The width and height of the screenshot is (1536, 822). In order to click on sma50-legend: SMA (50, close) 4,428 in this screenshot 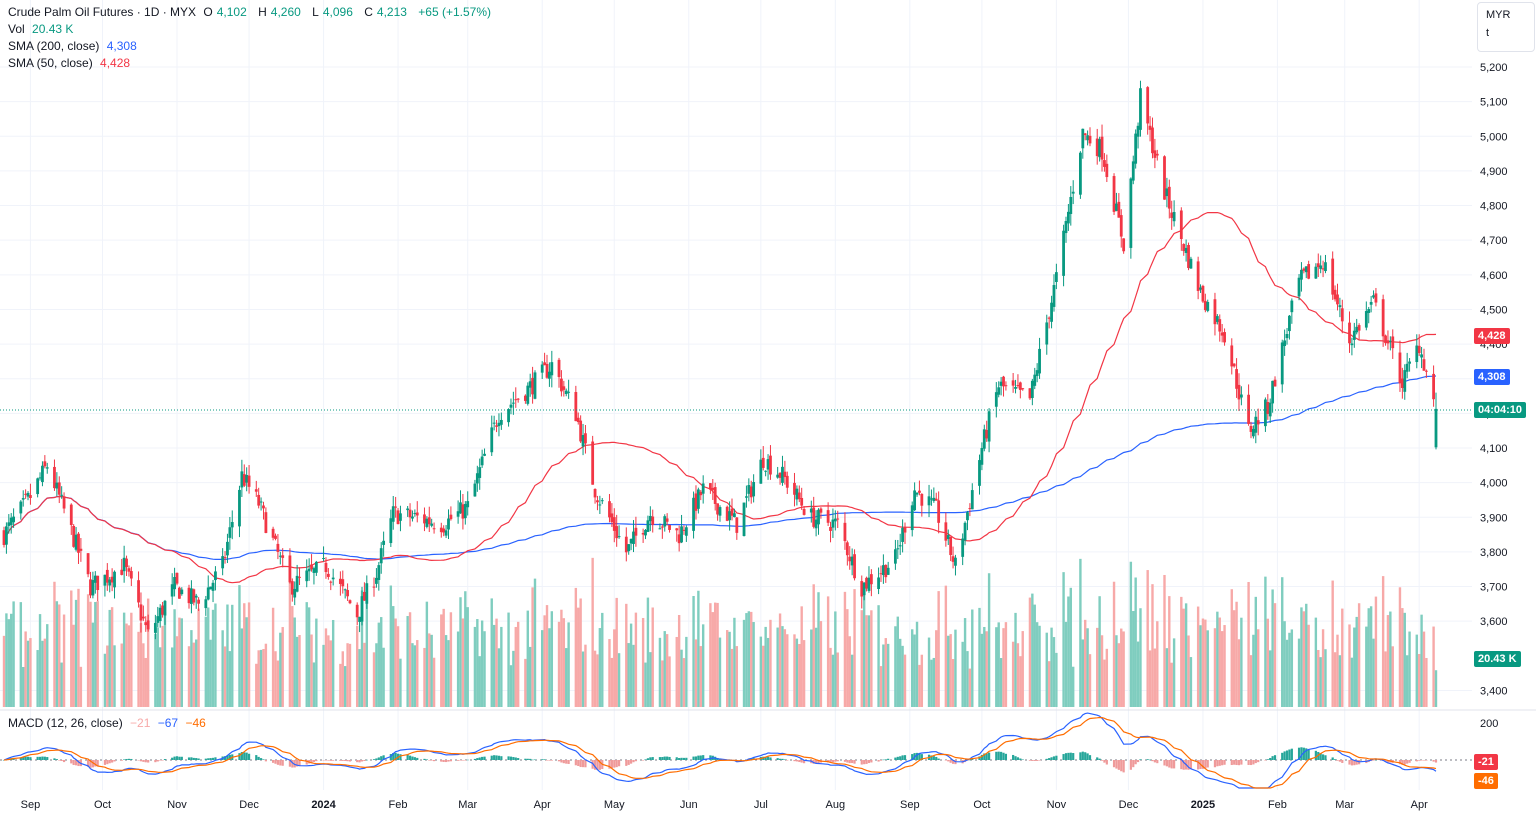, I will do `click(71, 63)`.